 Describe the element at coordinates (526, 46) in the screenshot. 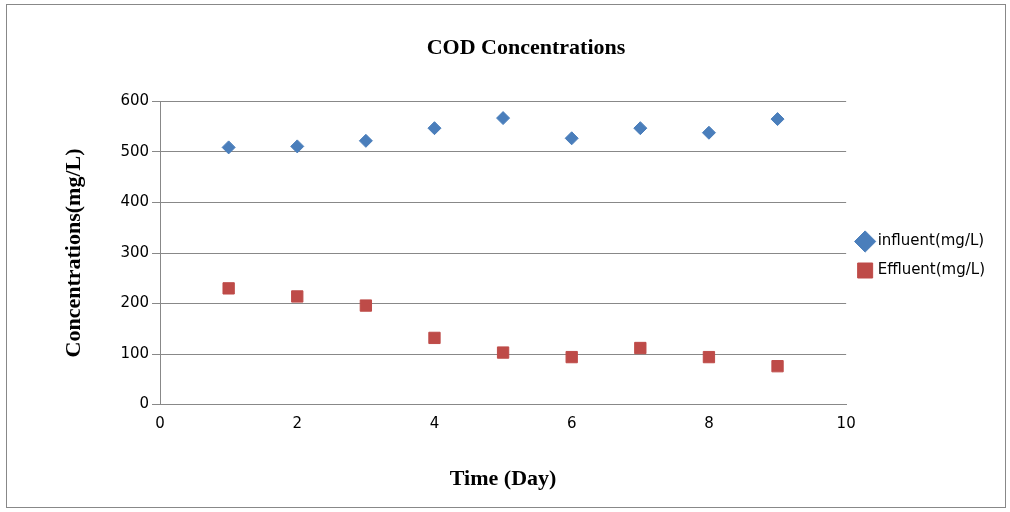

I see `chart-title: COD Concentrations` at that location.